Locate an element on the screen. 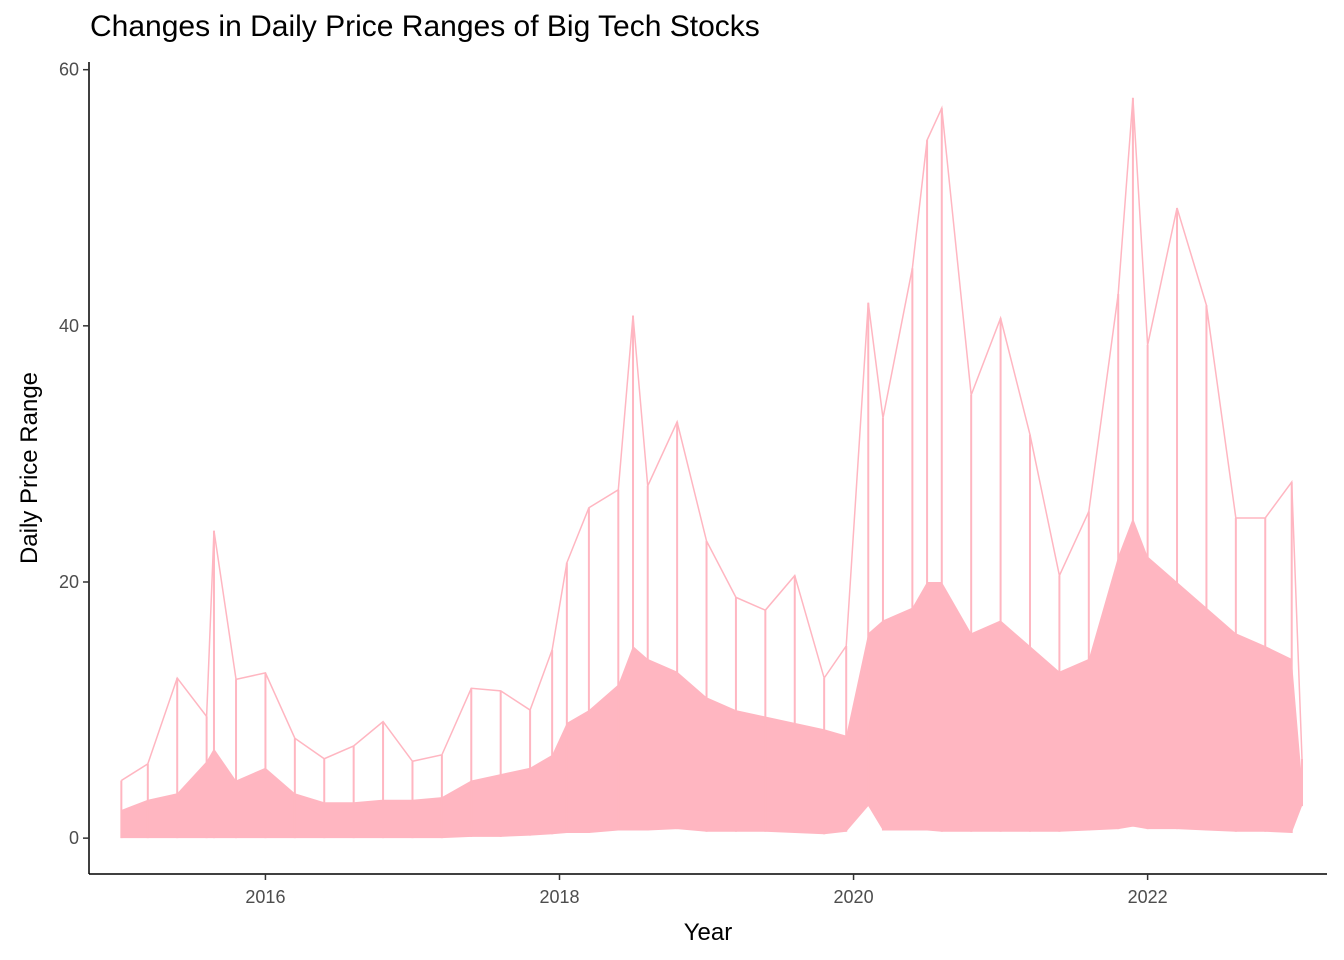  x-tick-label: 2022 is located at coordinates (1148, 897).